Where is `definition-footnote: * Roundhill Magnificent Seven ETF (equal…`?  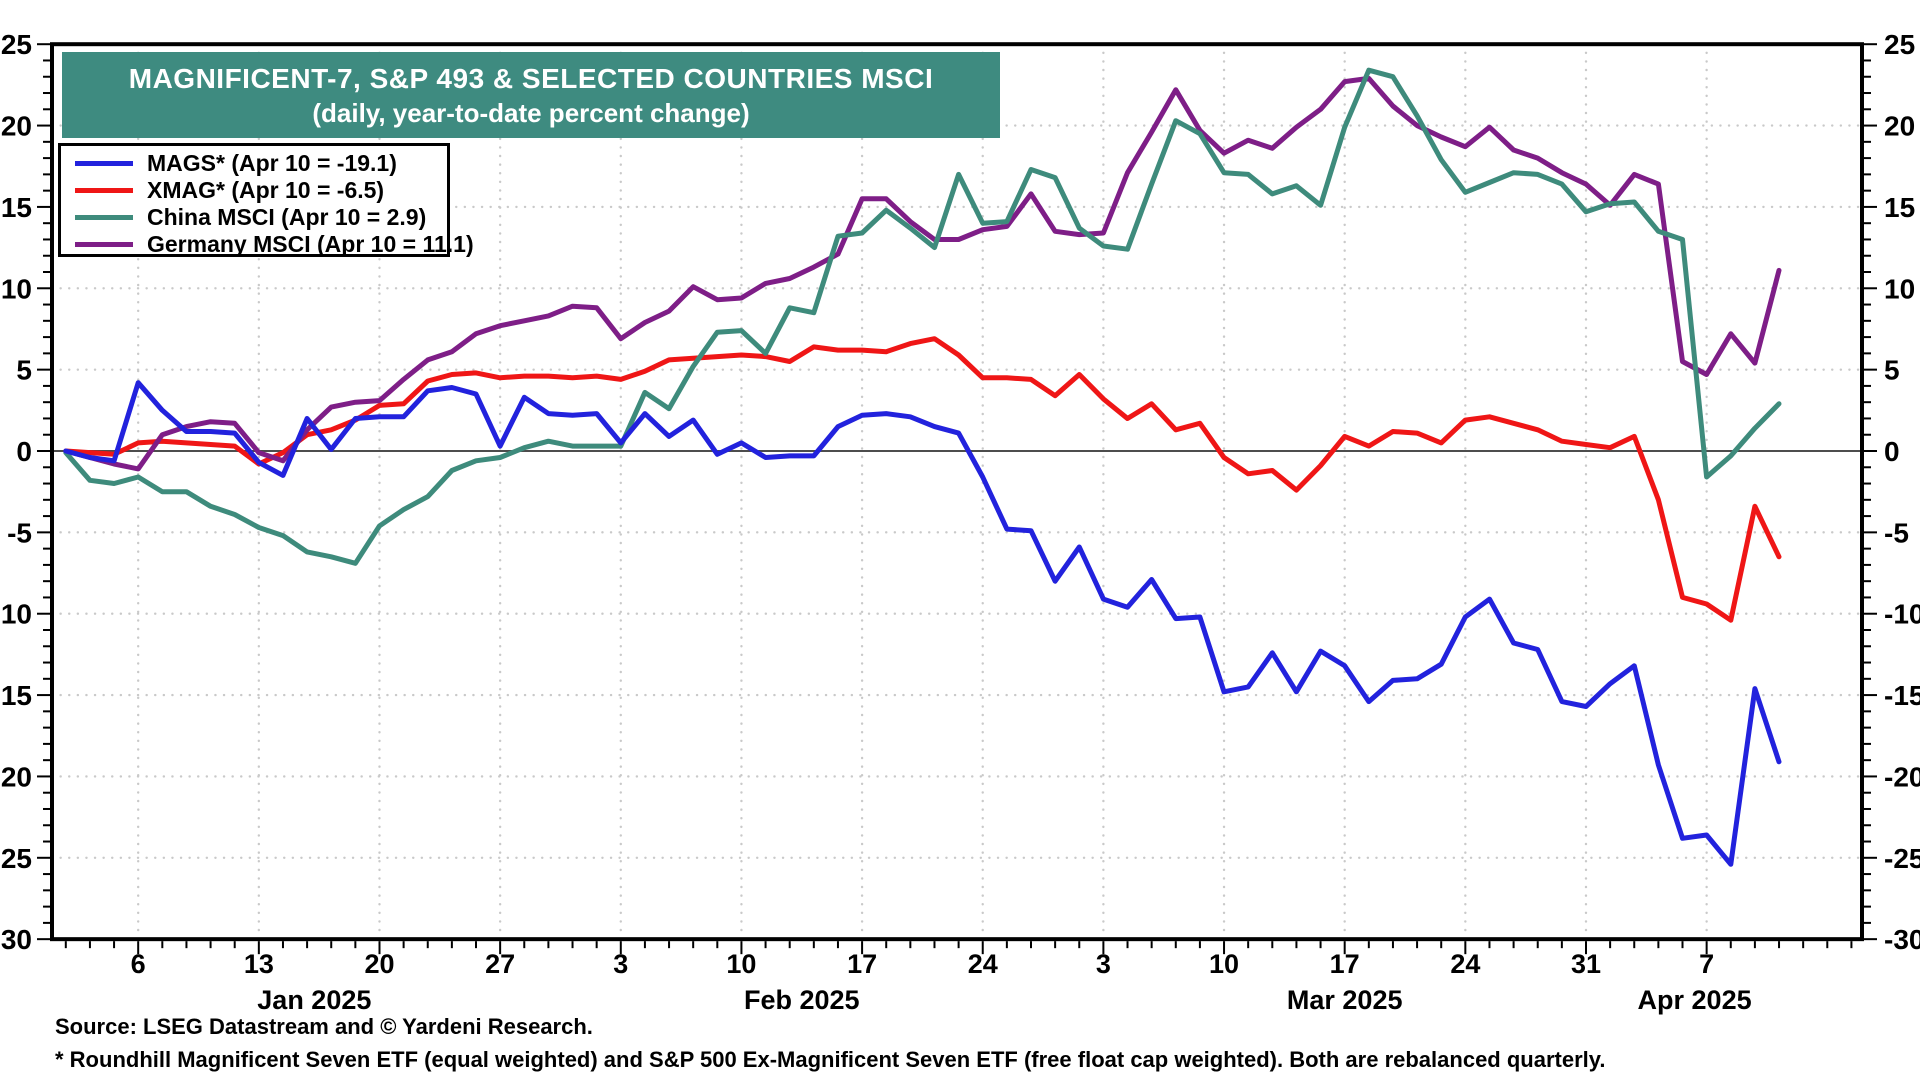 definition-footnote: * Roundhill Magnificent Seven ETF (equal… is located at coordinates (830, 1059).